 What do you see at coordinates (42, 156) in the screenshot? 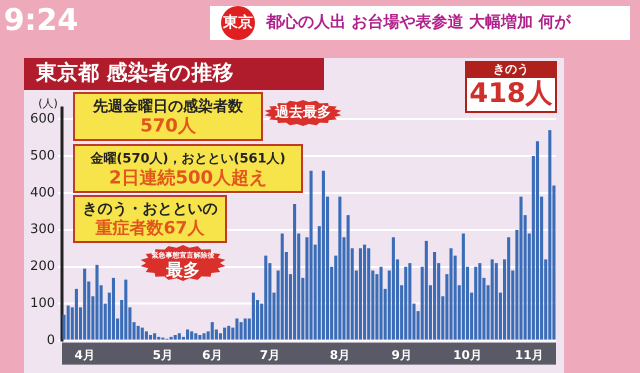
I see `y-tick-label: 500` at bounding box center [42, 156].